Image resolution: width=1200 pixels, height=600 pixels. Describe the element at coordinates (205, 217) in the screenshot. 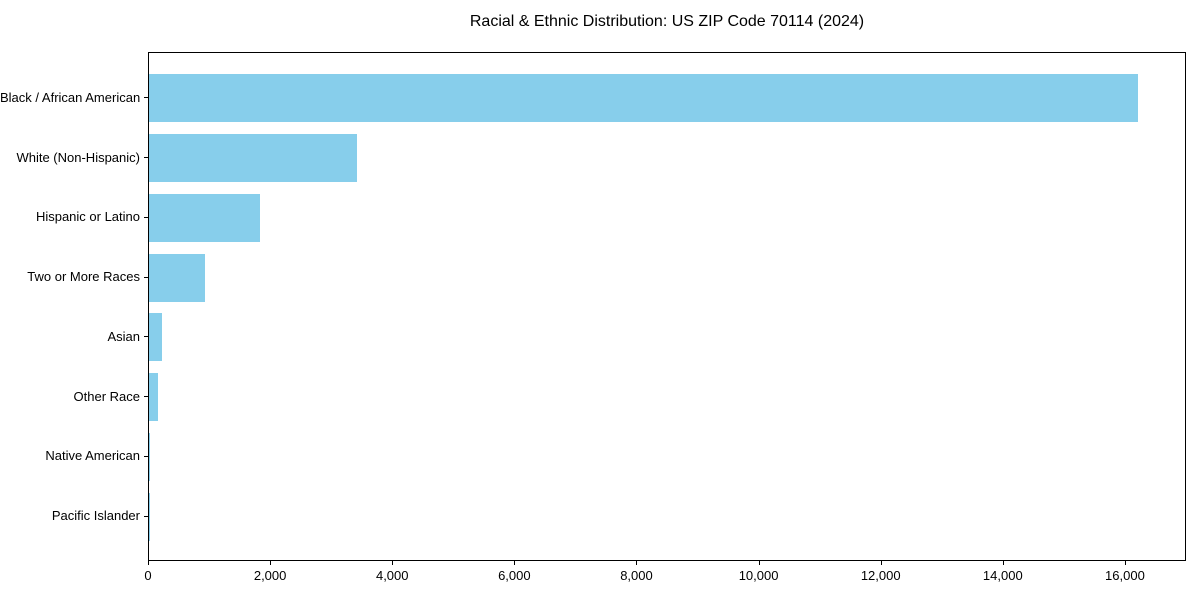

I see `bar-hispanic-or-latino` at that location.